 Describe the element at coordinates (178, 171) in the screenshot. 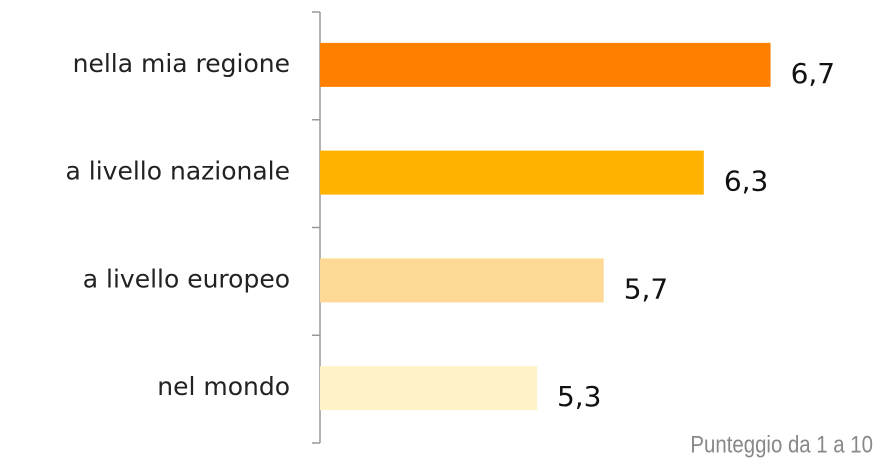

I see `category-label: a livello nazionale` at that location.